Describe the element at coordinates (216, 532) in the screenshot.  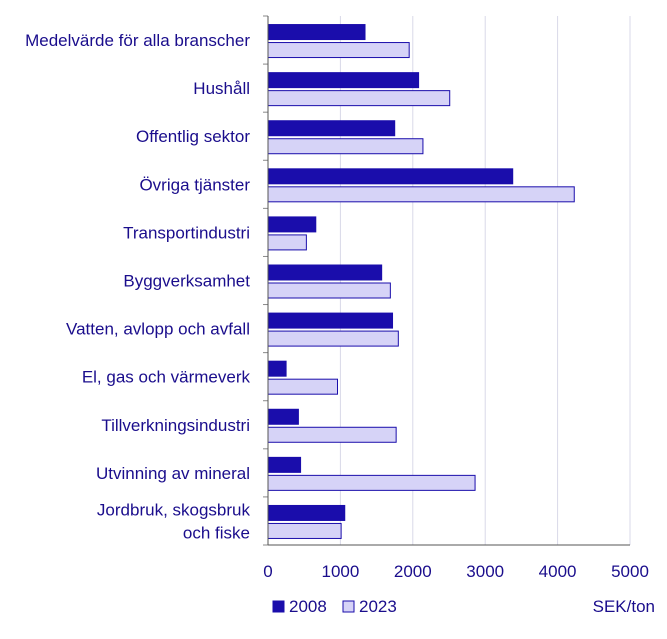
I see `category-label: och fiske` at that location.